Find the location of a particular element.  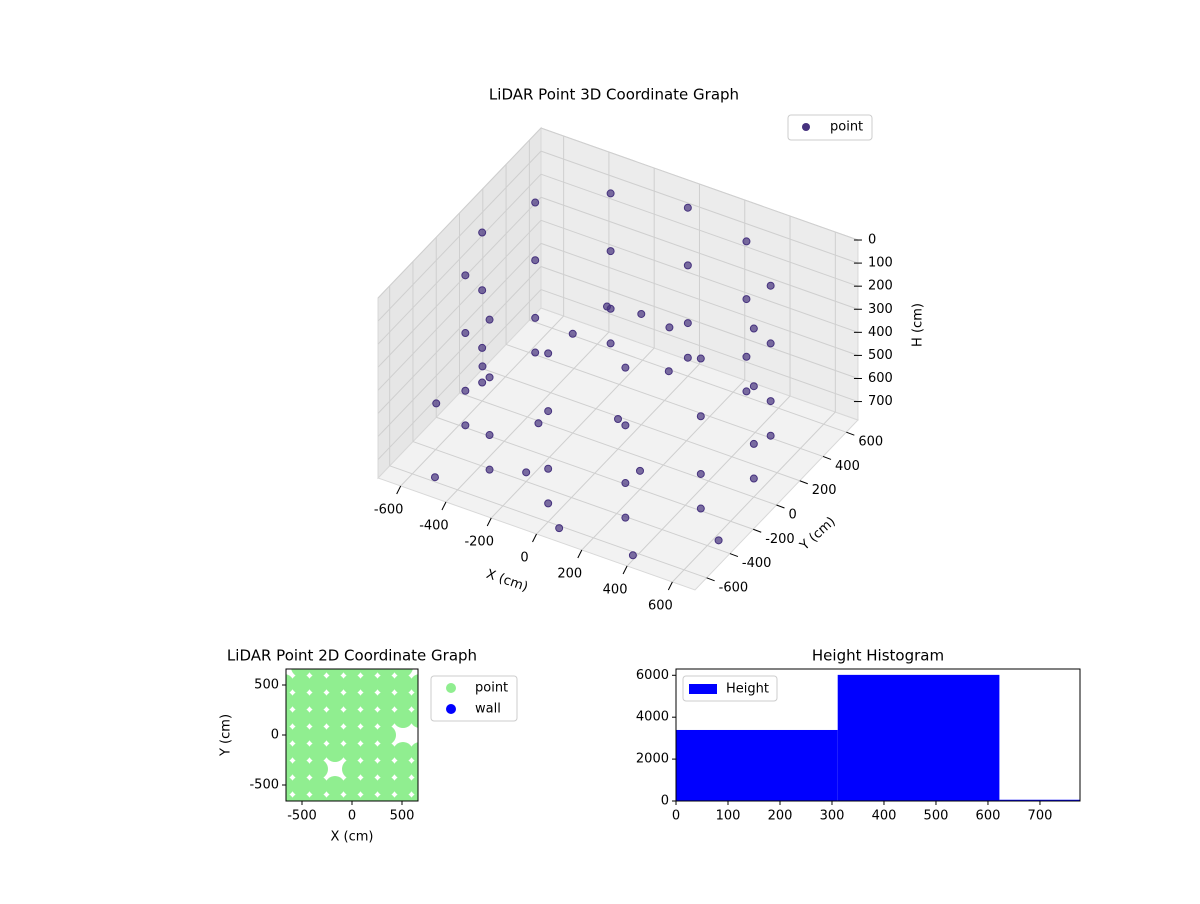

legend-label: wall is located at coordinates (488, 709).